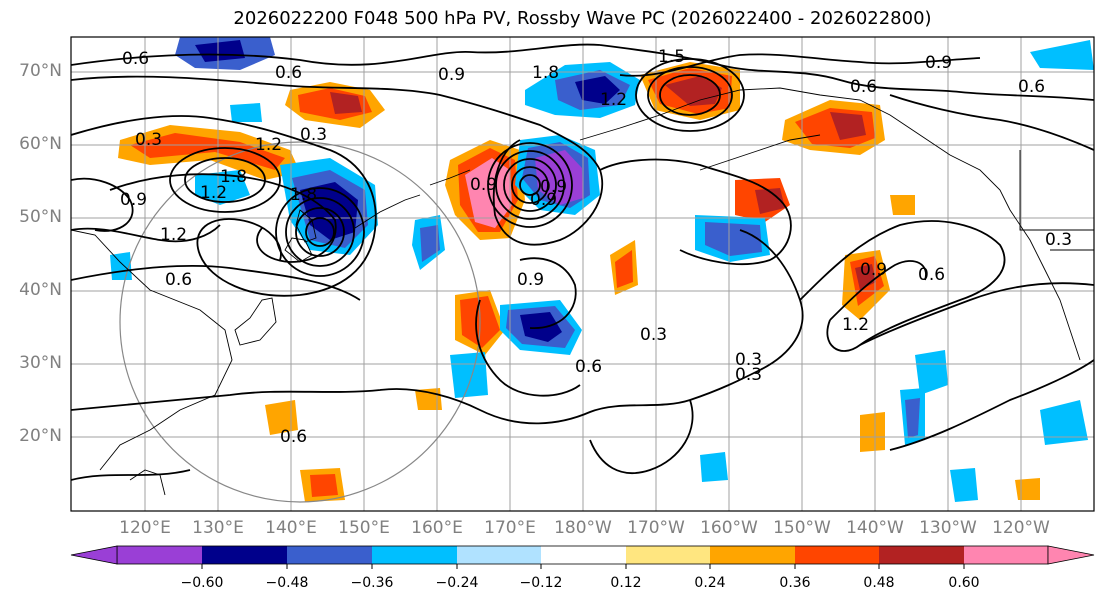 The width and height of the screenshot is (1105, 604). I want to click on lon-label: 140°W, so click(875, 528).